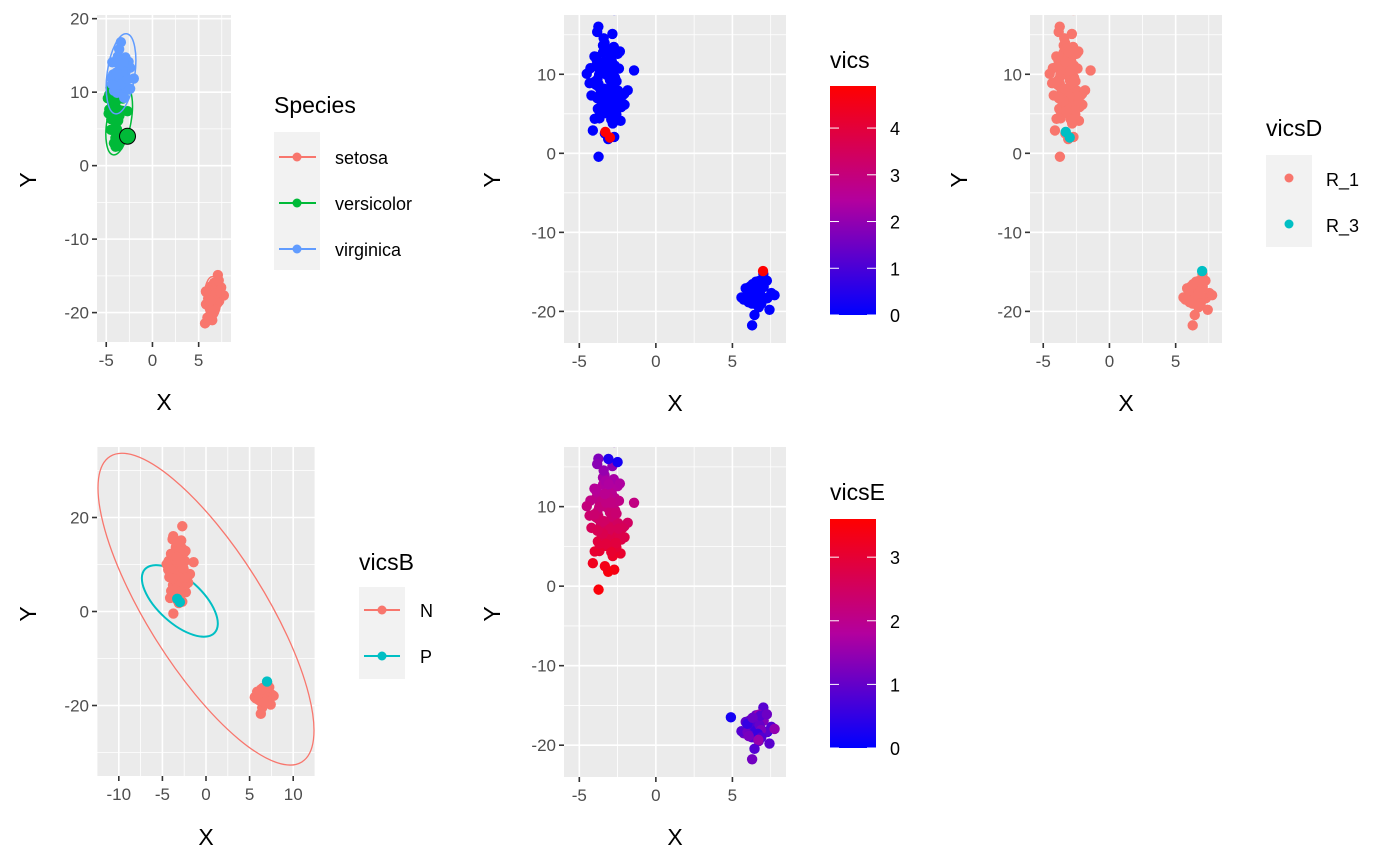 The height and width of the screenshot is (865, 1400). What do you see at coordinates (127, 136) in the screenshot?
I see `highlighted-point` at bounding box center [127, 136].